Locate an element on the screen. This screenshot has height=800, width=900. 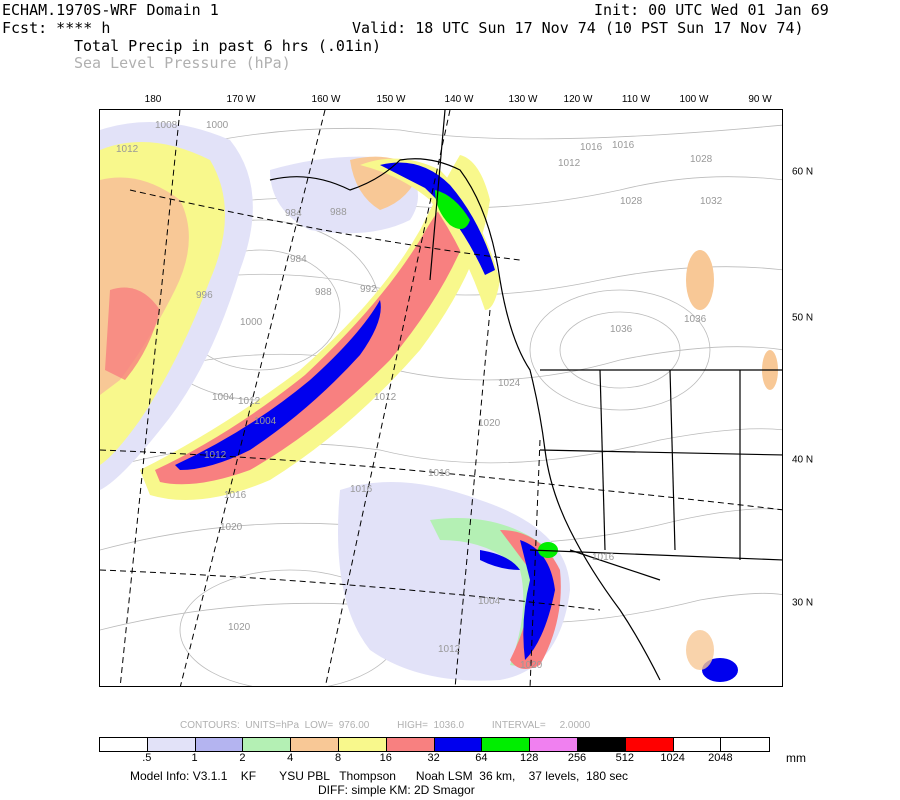
lon-label: 130 W is located at coordinates (523, 99).